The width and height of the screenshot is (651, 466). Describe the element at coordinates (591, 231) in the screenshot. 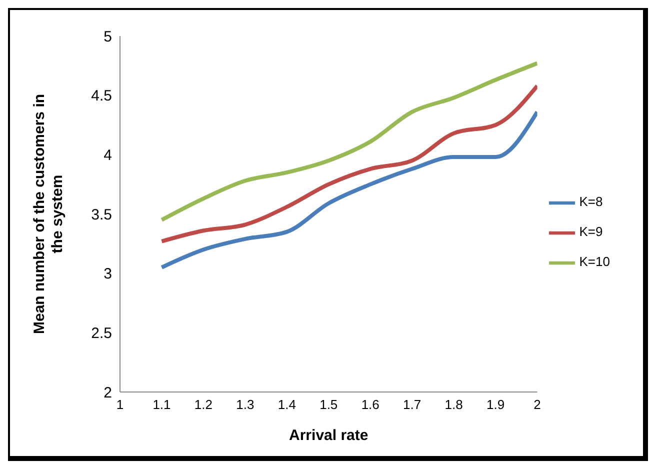

I see `legend-label: K=9` at that location.